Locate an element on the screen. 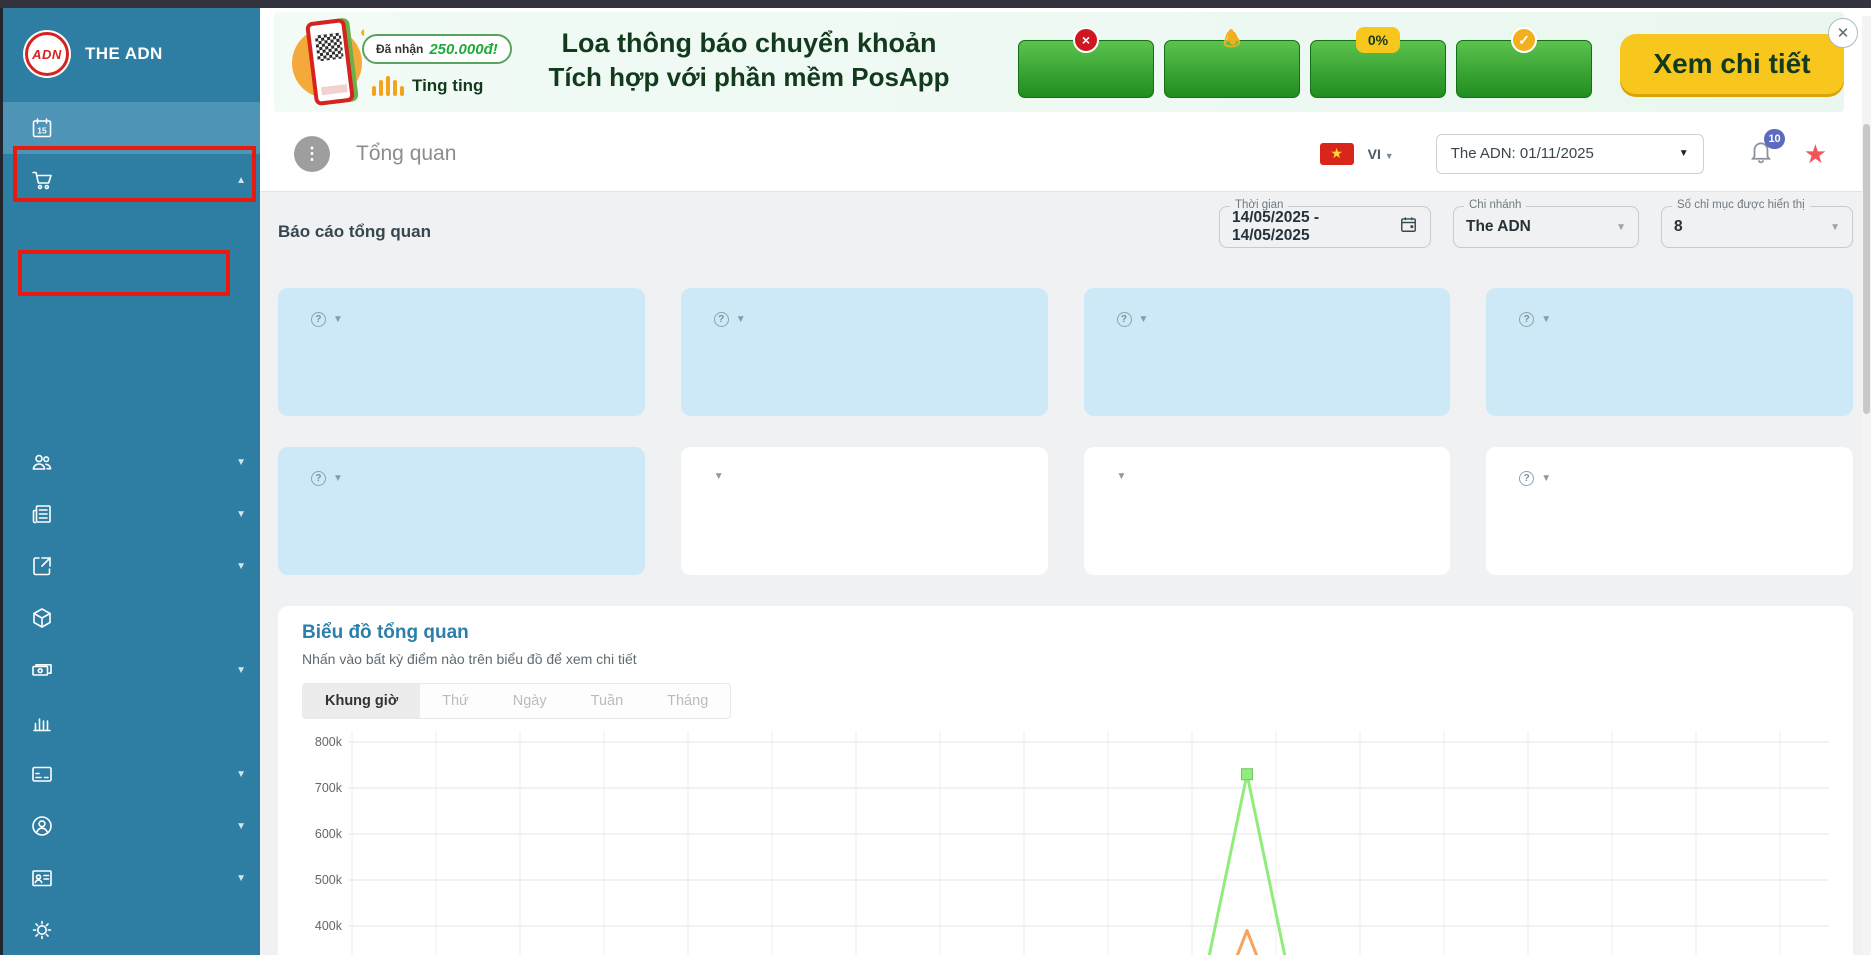 The image size is (1871, 955). sidebar-item-quan-ly-luong: ▼ is located at coordinates (131, 774).